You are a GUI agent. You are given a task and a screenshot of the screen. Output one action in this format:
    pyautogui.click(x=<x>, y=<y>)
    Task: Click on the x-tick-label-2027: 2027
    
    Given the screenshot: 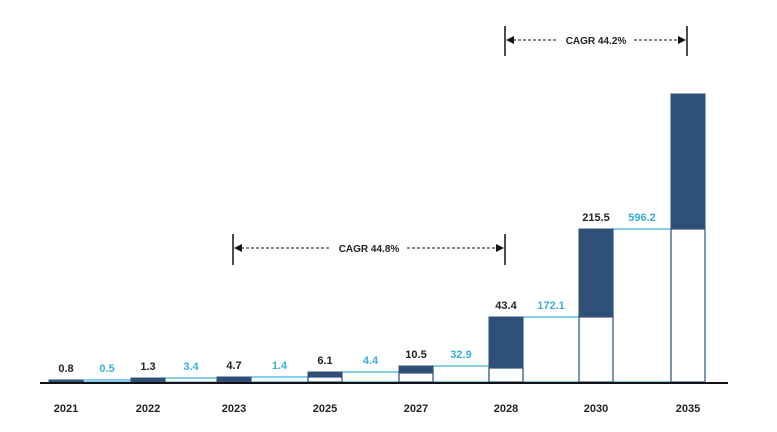 What is the action you would take?
    pyautogui.click(x=416, y=409)
    